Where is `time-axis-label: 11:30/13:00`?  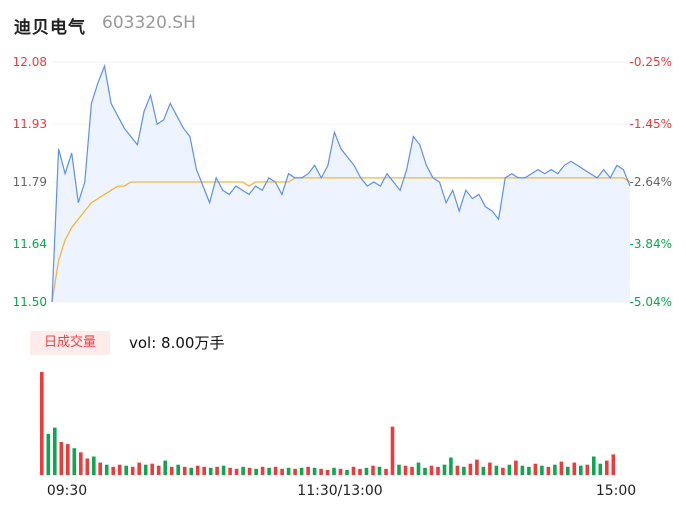 time-axis-label: 11:30/13:00 is located at coordinates (339, 491).